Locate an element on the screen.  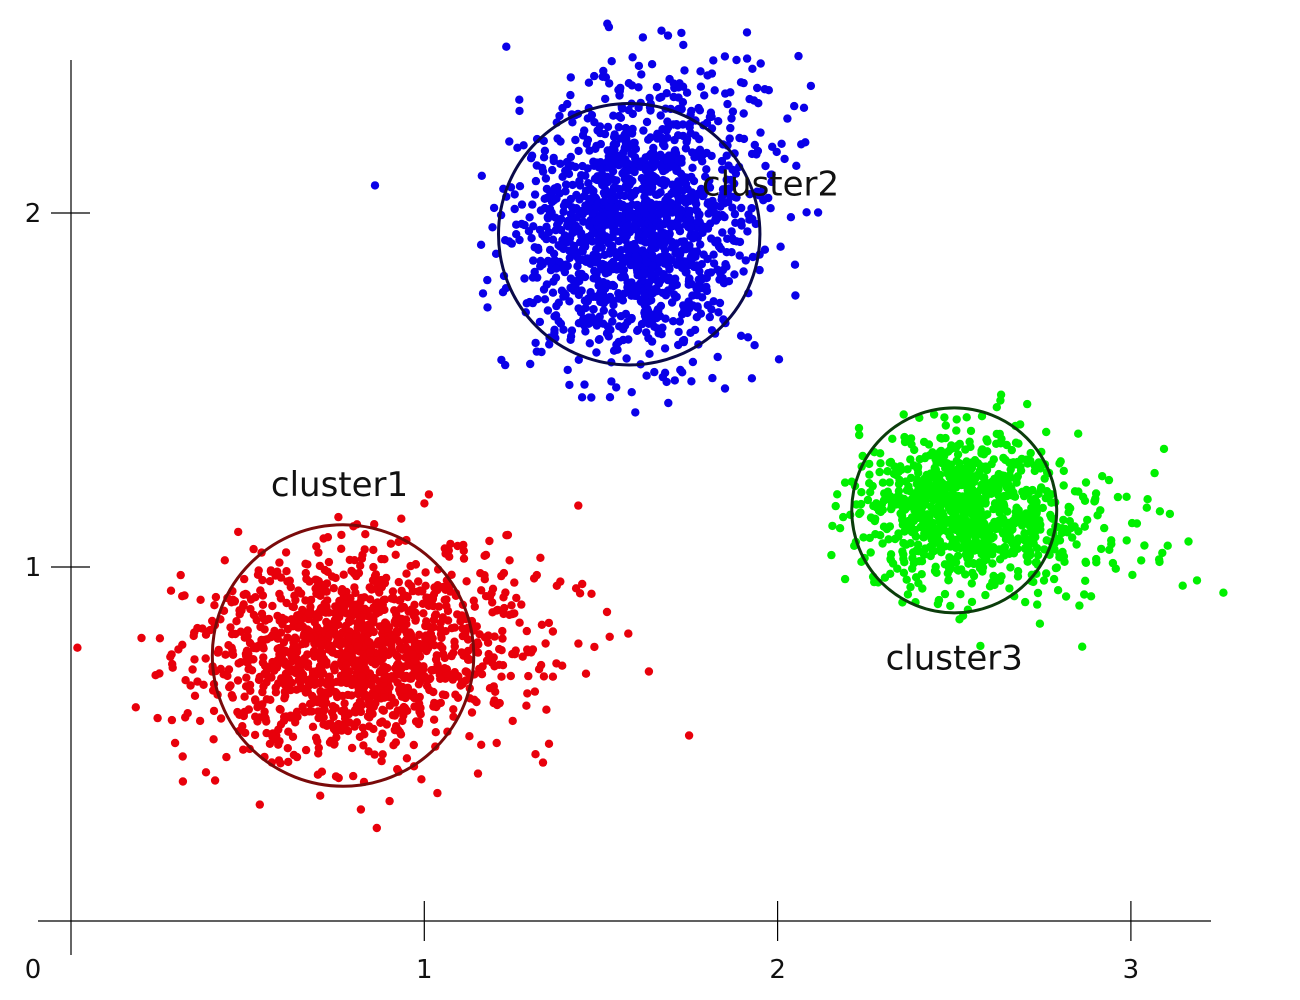
x-ticks: 0 1 2 3 is located at coordinates (582, 943).